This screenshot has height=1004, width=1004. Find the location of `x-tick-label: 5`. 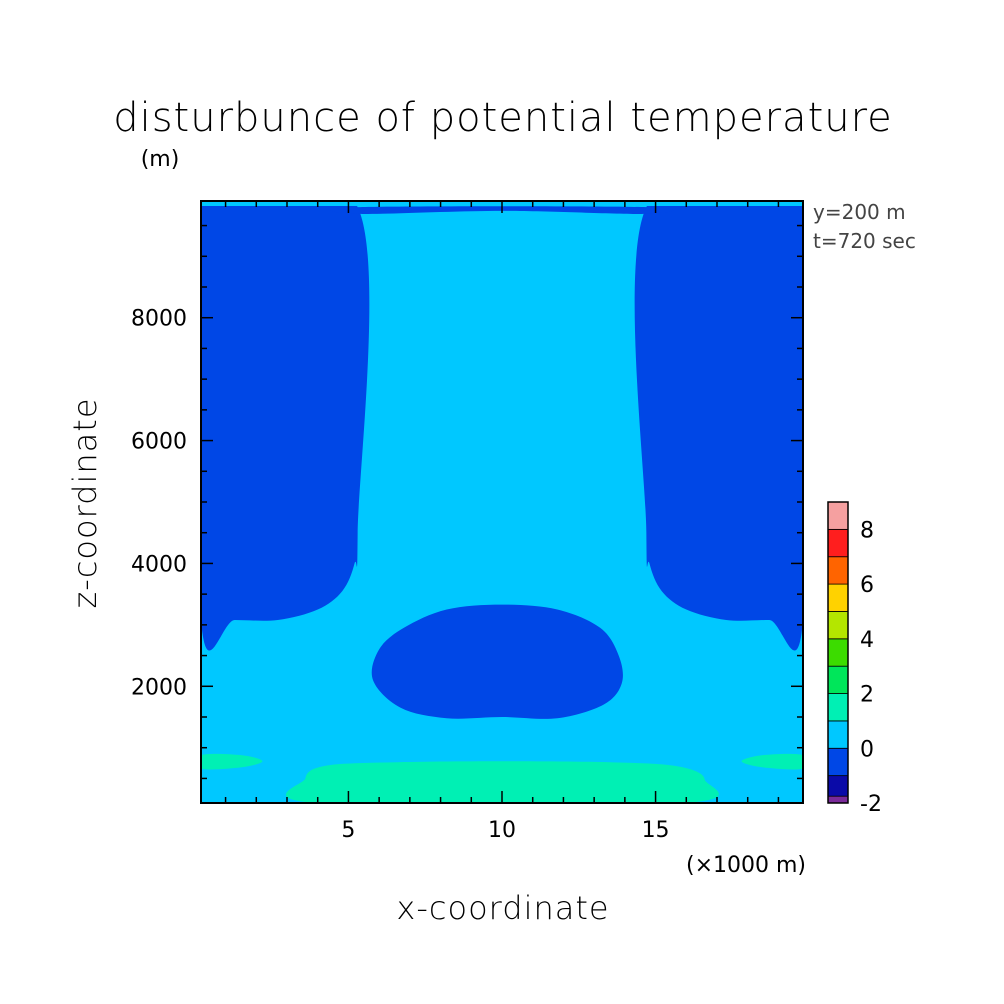

x-tick-label: 5 is located at coordinates (348, 830).